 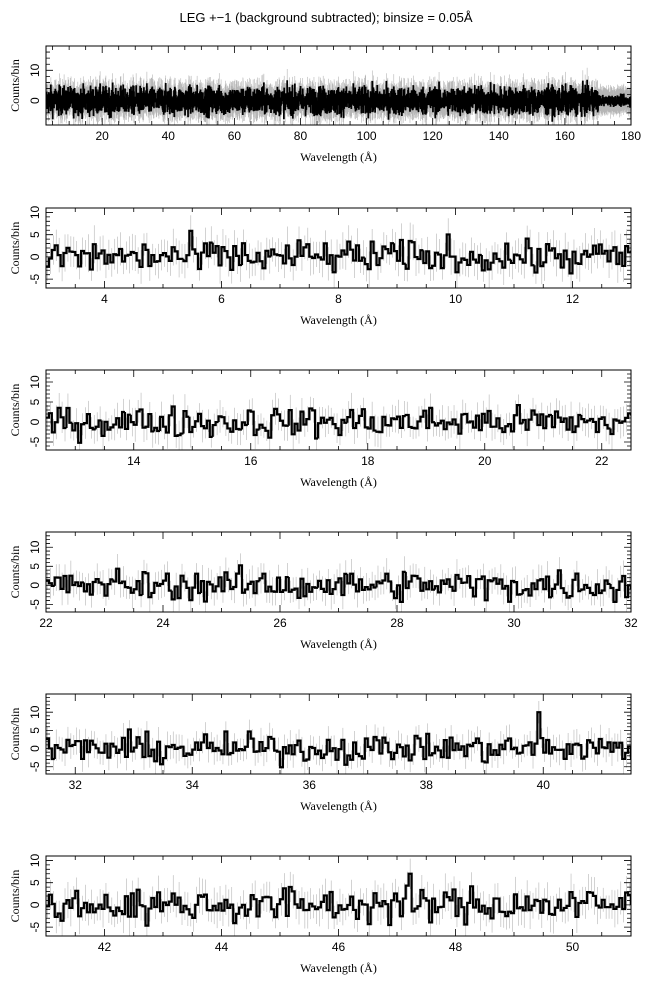 I want to click on panel-5: 32 34 36 38 40 -5 0 5 10 Wavelength (Å) Counts/bin, so click(x=320, y=753).